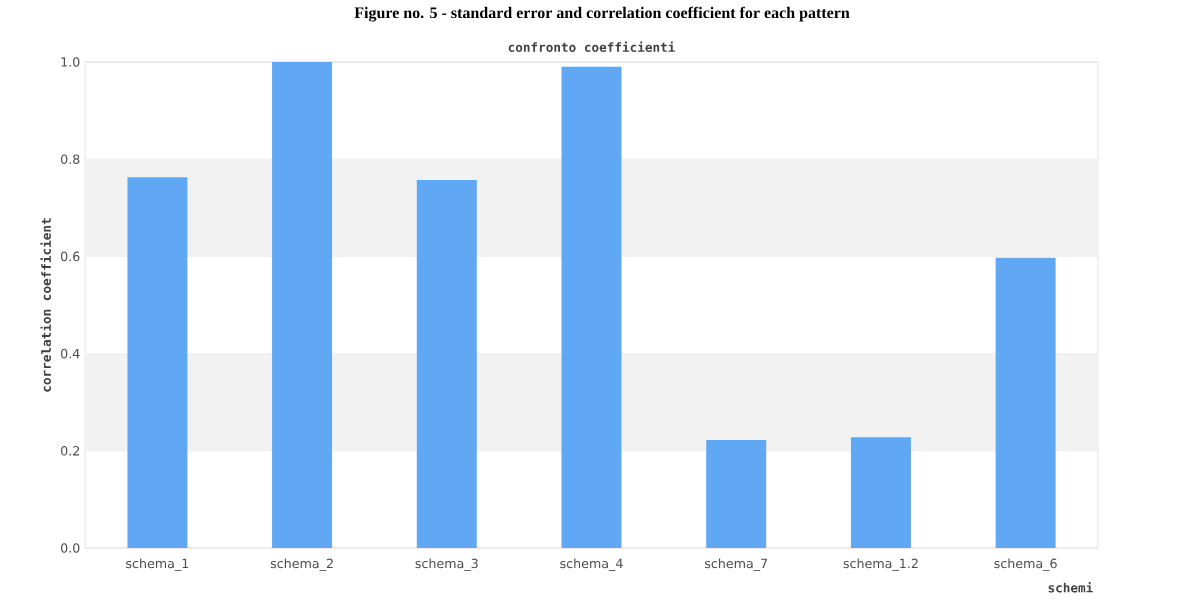 The width and height of the screenshot is (1204, 612). What do you see at coordinates (1070, 587) in the screenshot?
I see `x-axis-title: schemi` at bounding box center [1070, 587].